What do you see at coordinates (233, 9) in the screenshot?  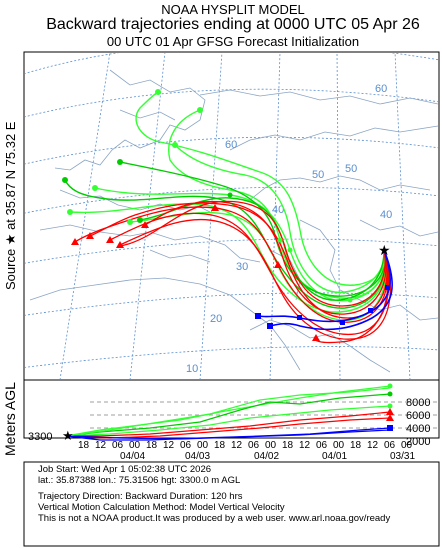 I see `model-title: NOAA HYSPLIT MODEL` at bounding box center [233, 9].